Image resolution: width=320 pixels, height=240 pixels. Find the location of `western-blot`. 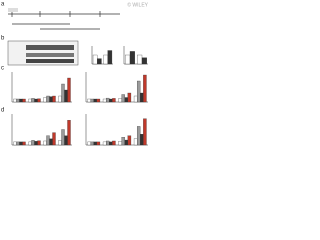

western-blot is located at coordinates (43, 53).